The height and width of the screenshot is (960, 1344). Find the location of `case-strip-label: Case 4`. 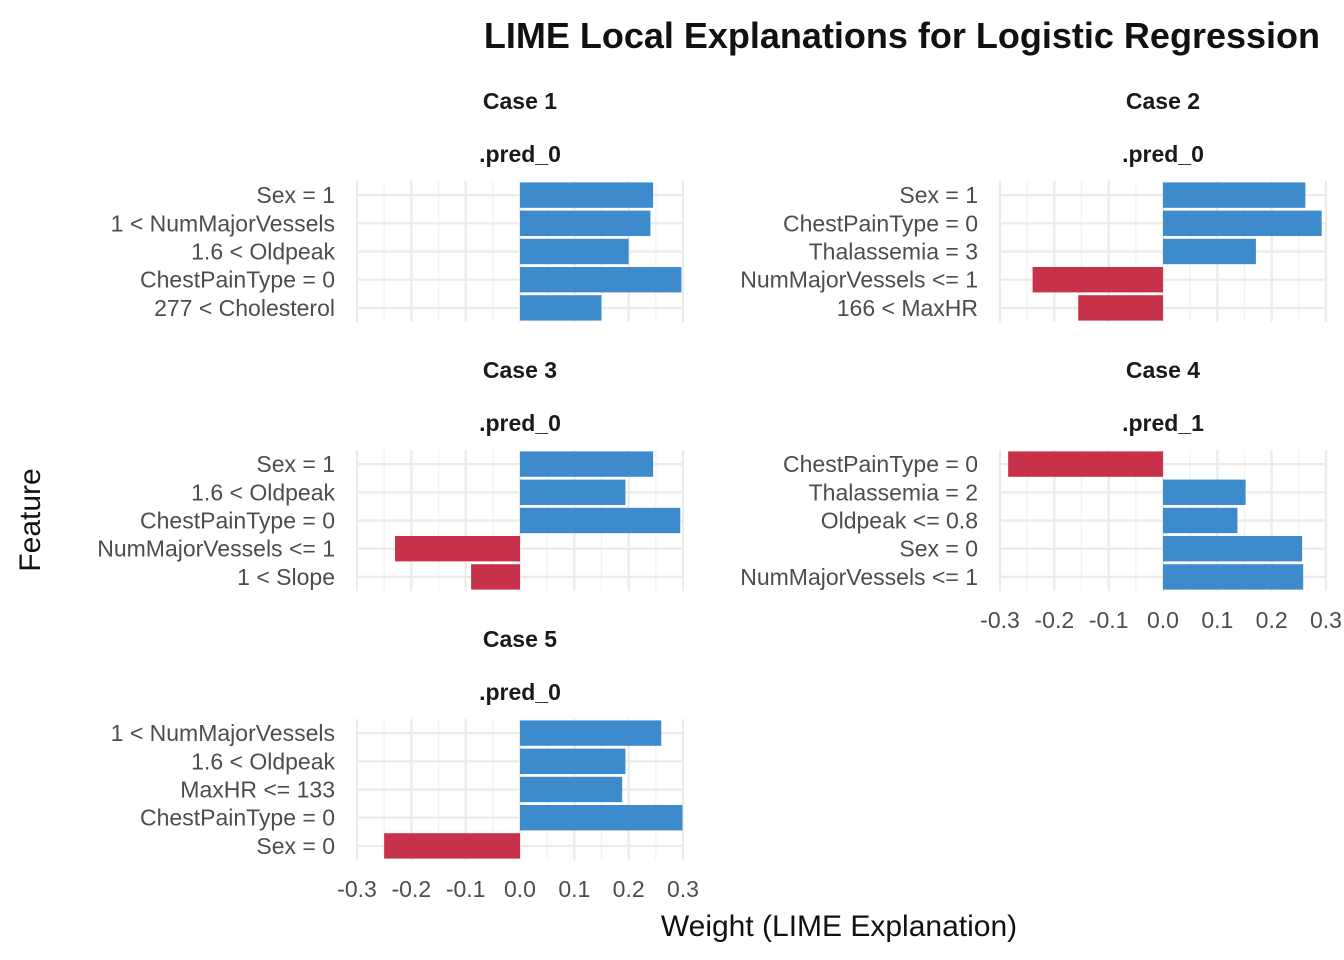

case-strip-label: Case 4 is located at coordinates (1163, 370).